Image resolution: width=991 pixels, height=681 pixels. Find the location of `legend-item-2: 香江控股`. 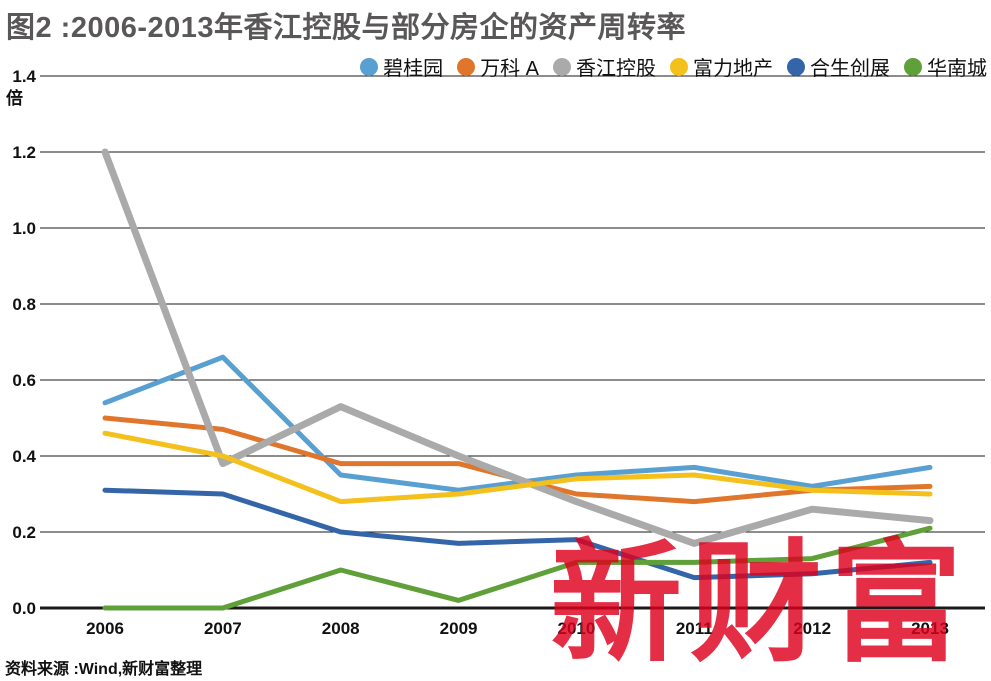

legend-item-2: 香江控股 is located at coordinates (604, 66).